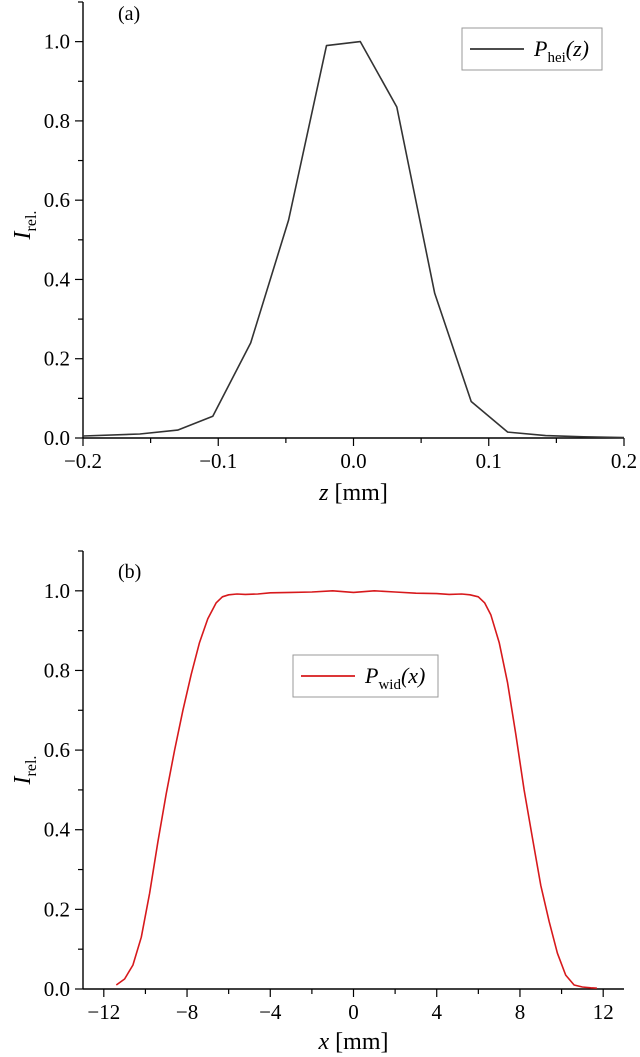 The width and height of the screenshot is (640, 1057). I want to click on legend-label: Phei(z), so click(561, 51).